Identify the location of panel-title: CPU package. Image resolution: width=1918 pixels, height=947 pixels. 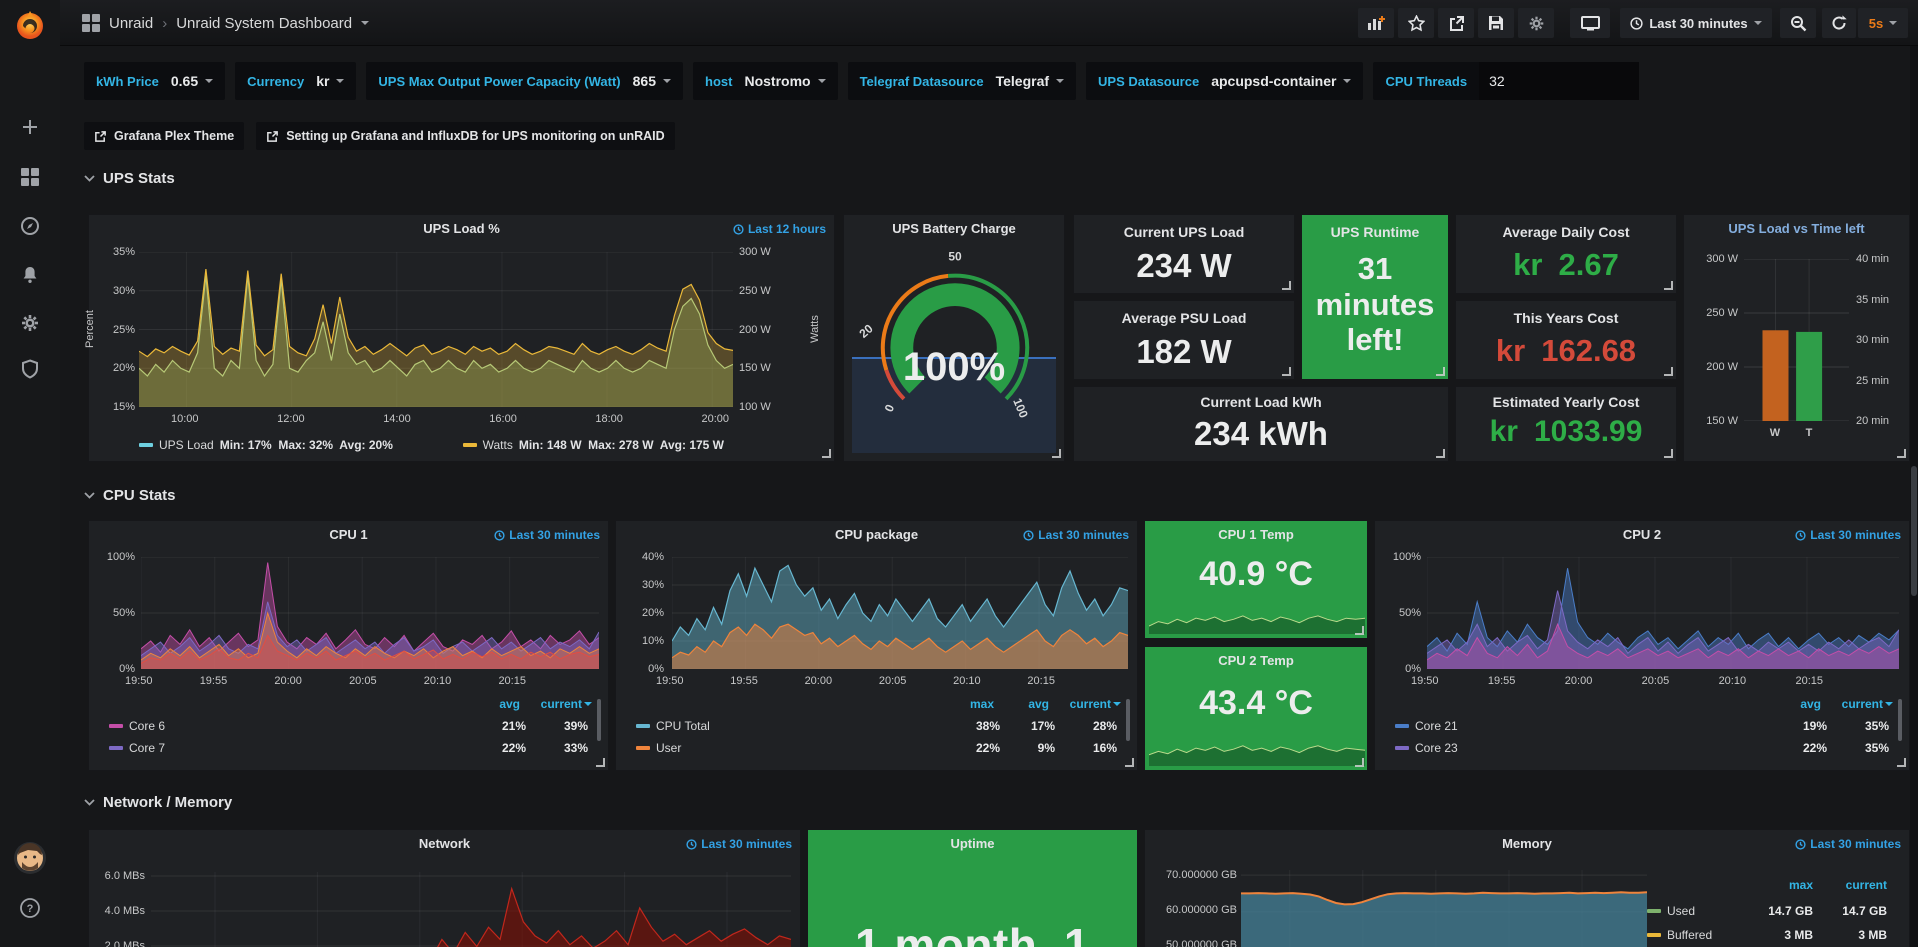
(876, 534).